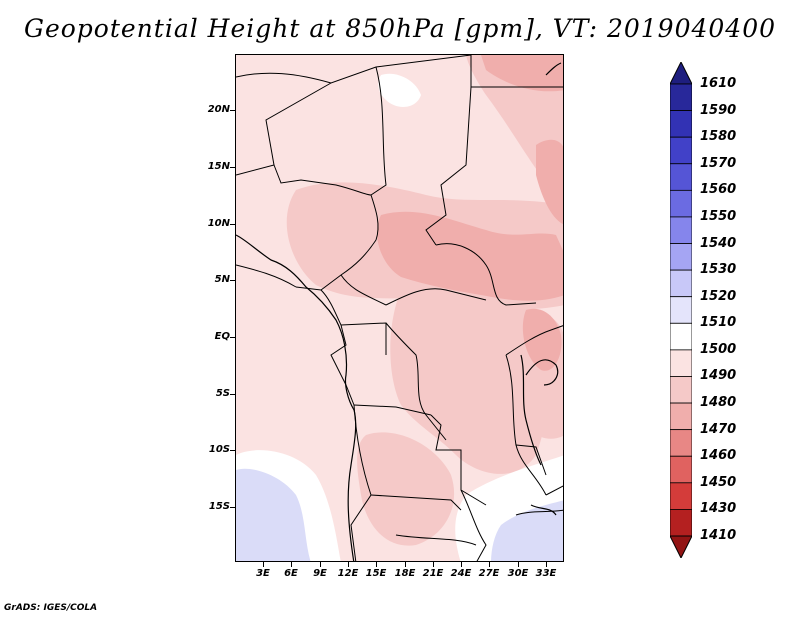  I want to click on lat-label: 15S, so click(219, 506).